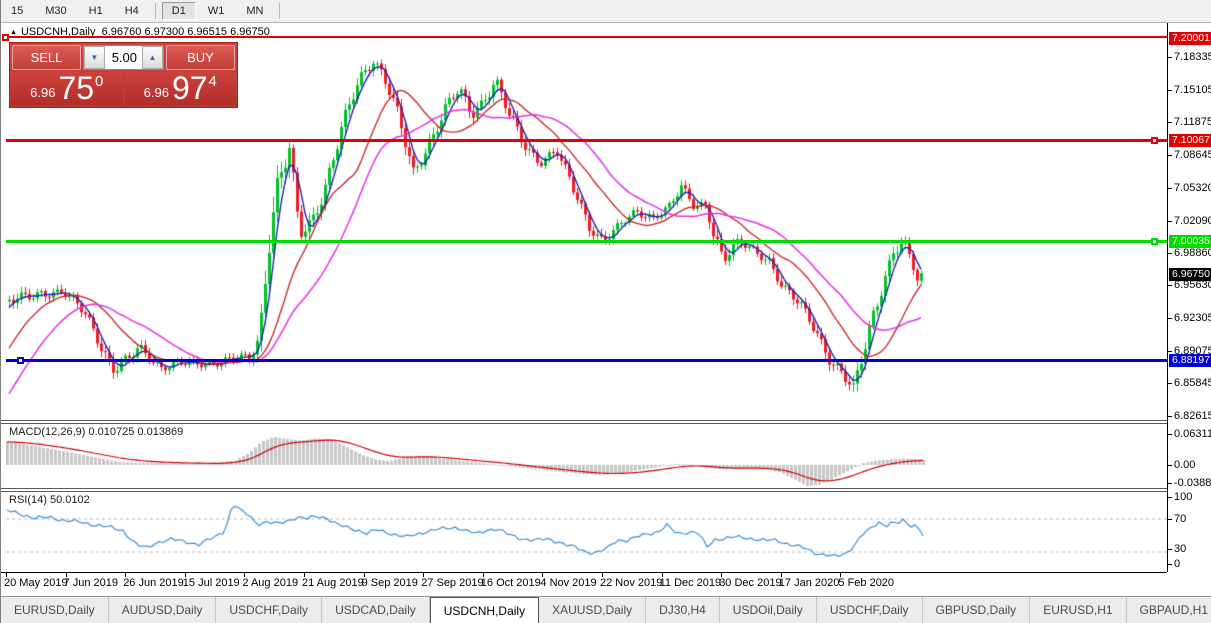 The image size is (1211, 623). I want to click on sell-price-display: 6.96 75 0, so click(67, 88).